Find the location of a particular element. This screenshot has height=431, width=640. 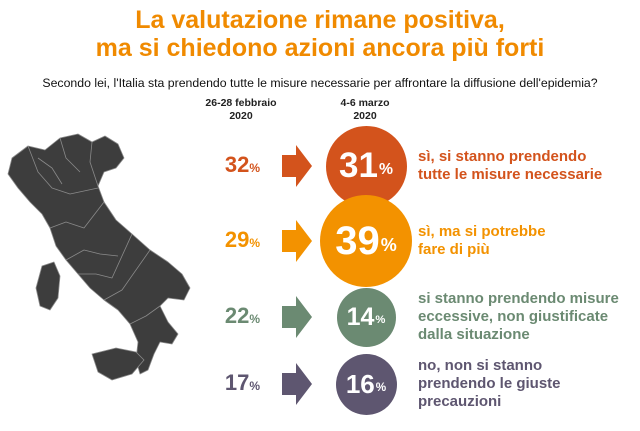

previous-value: 32% is located at coordinates (230, 166).